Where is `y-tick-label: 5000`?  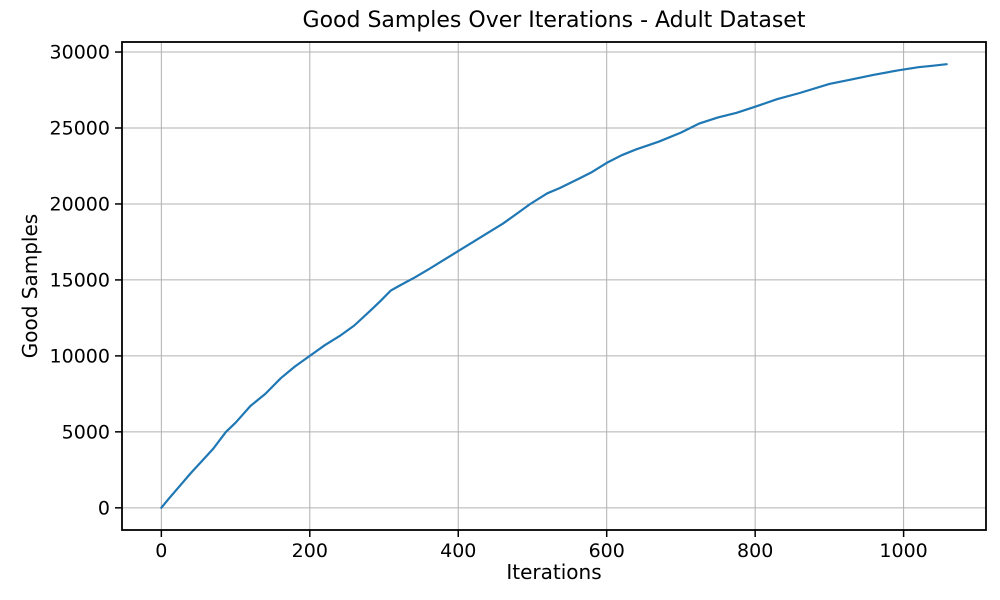
y-tick-label: 5000 is located at coordinates (86, 432).